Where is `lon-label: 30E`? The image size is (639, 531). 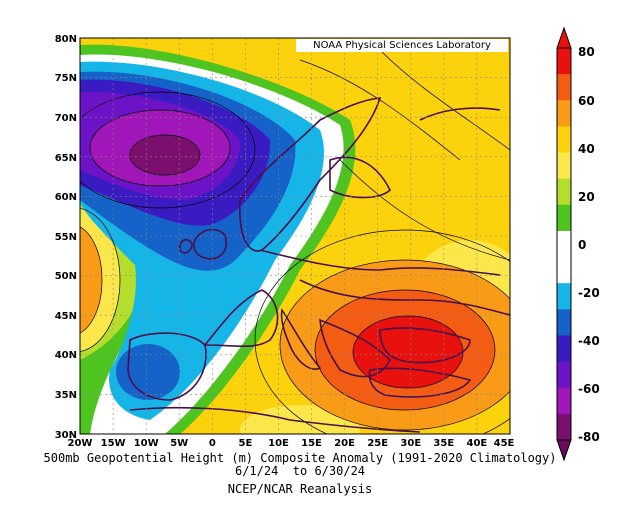 lon-label: 30E is located at coordinates (410, 443).